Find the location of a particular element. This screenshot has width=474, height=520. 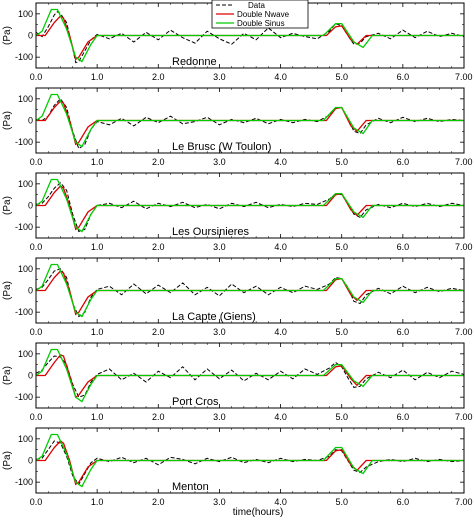

station-title: Les Oursinieres is located at coordinates (211, 232).